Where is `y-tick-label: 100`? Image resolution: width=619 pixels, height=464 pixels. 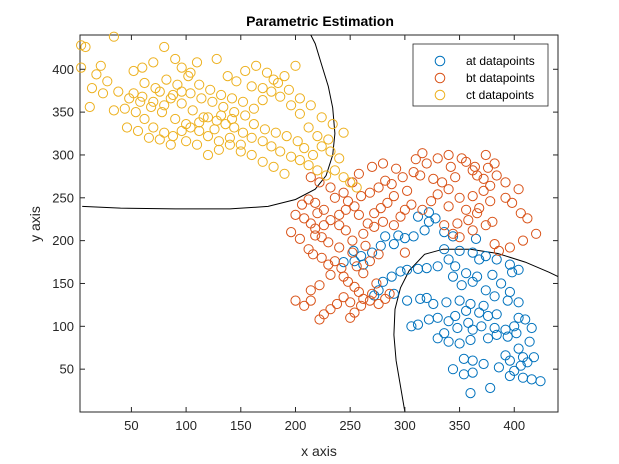 y-tick-label: 100 is located at coordinates (63, 326).